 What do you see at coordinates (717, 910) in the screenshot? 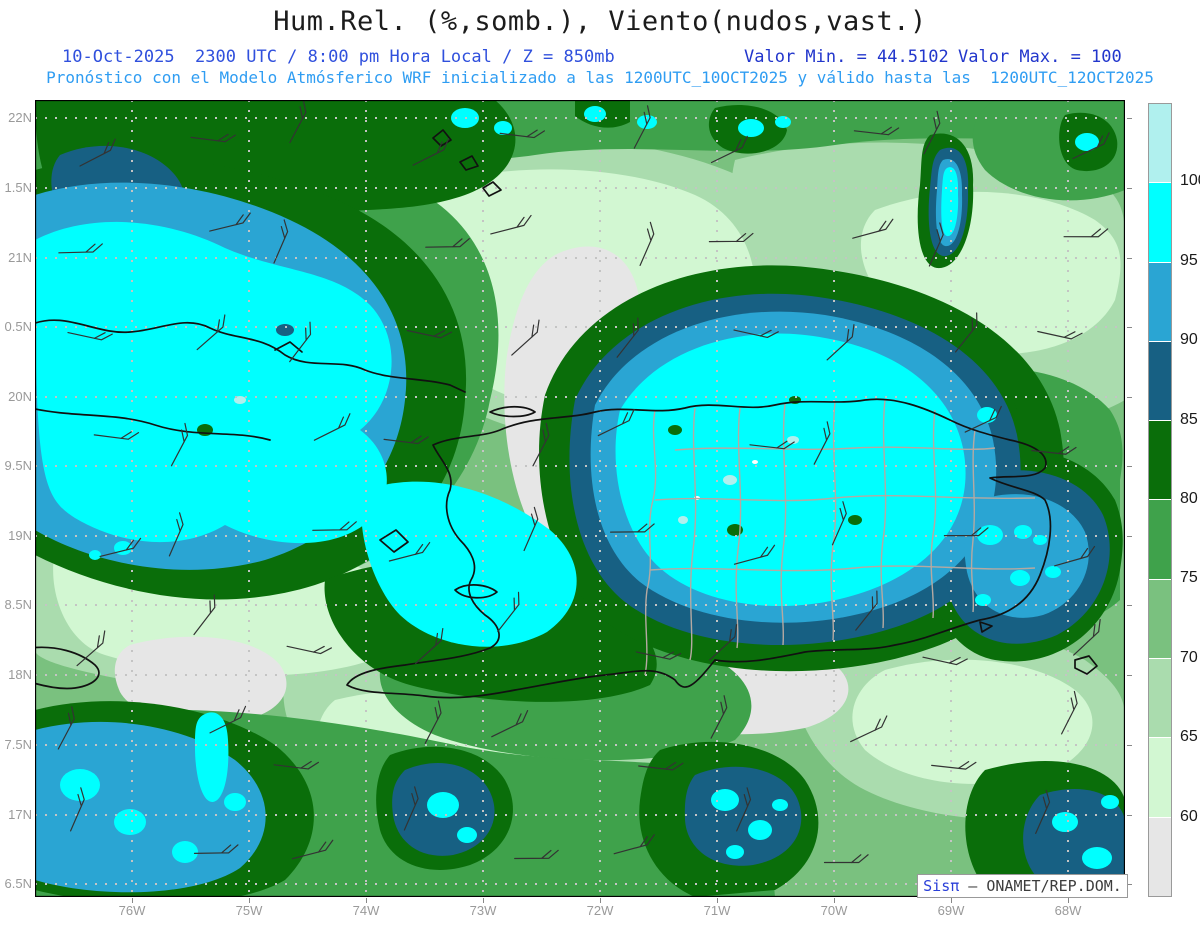
I see `lon-label: 71W` at bounding box center [717, 910].